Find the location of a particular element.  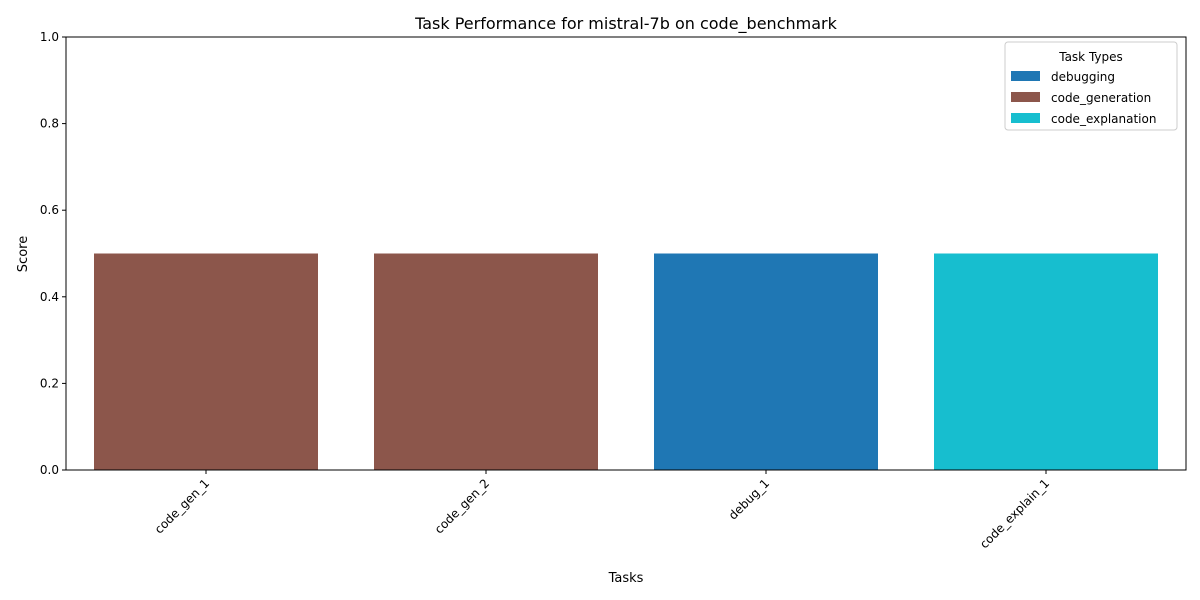

legend-title: Task Types is located at coordinates (1090, 57).